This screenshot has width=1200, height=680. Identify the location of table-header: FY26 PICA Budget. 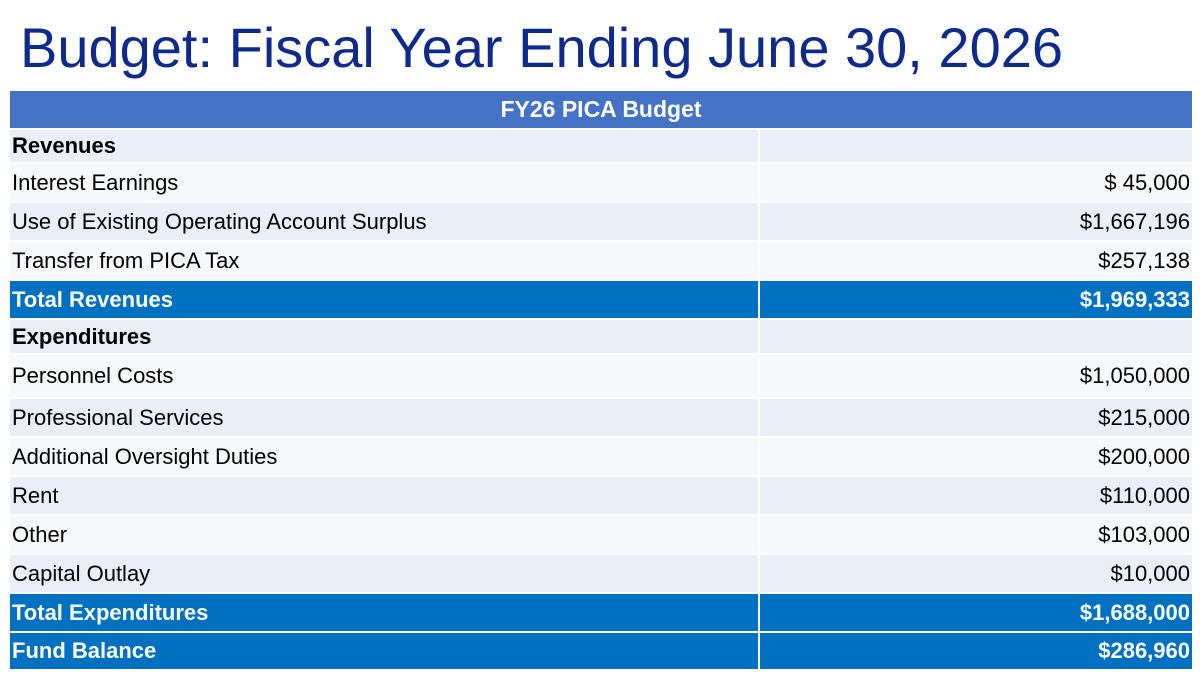
(601, 109).